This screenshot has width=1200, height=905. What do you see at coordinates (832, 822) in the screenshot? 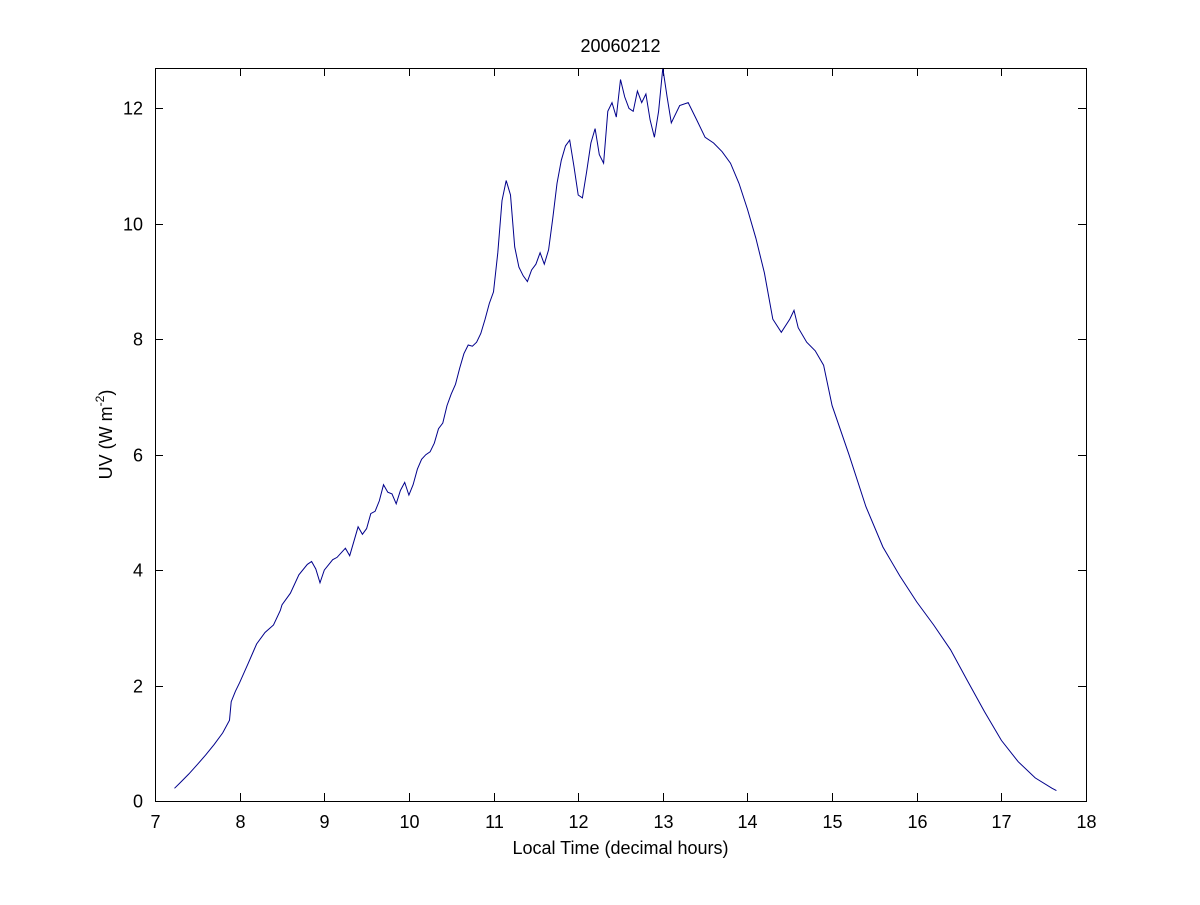
I see `x-tick-label: 15` at bounding box center [832, 822].